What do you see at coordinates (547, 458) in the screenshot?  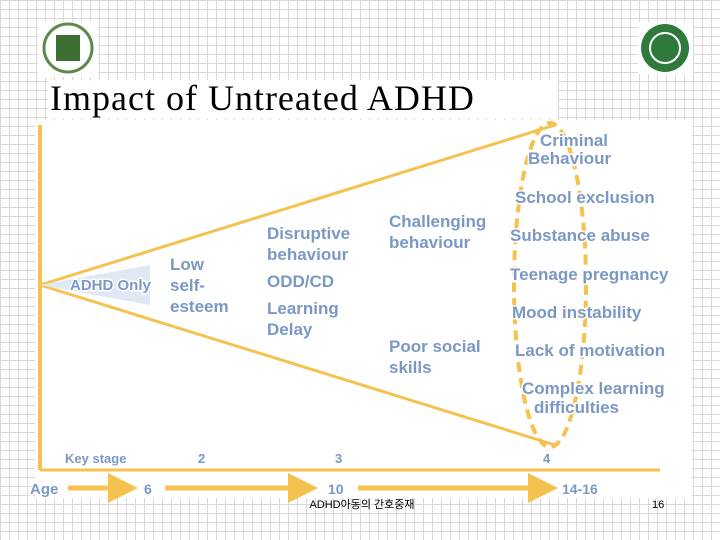 I see `key-stage-value: 4` at bounding box center [547, 458].